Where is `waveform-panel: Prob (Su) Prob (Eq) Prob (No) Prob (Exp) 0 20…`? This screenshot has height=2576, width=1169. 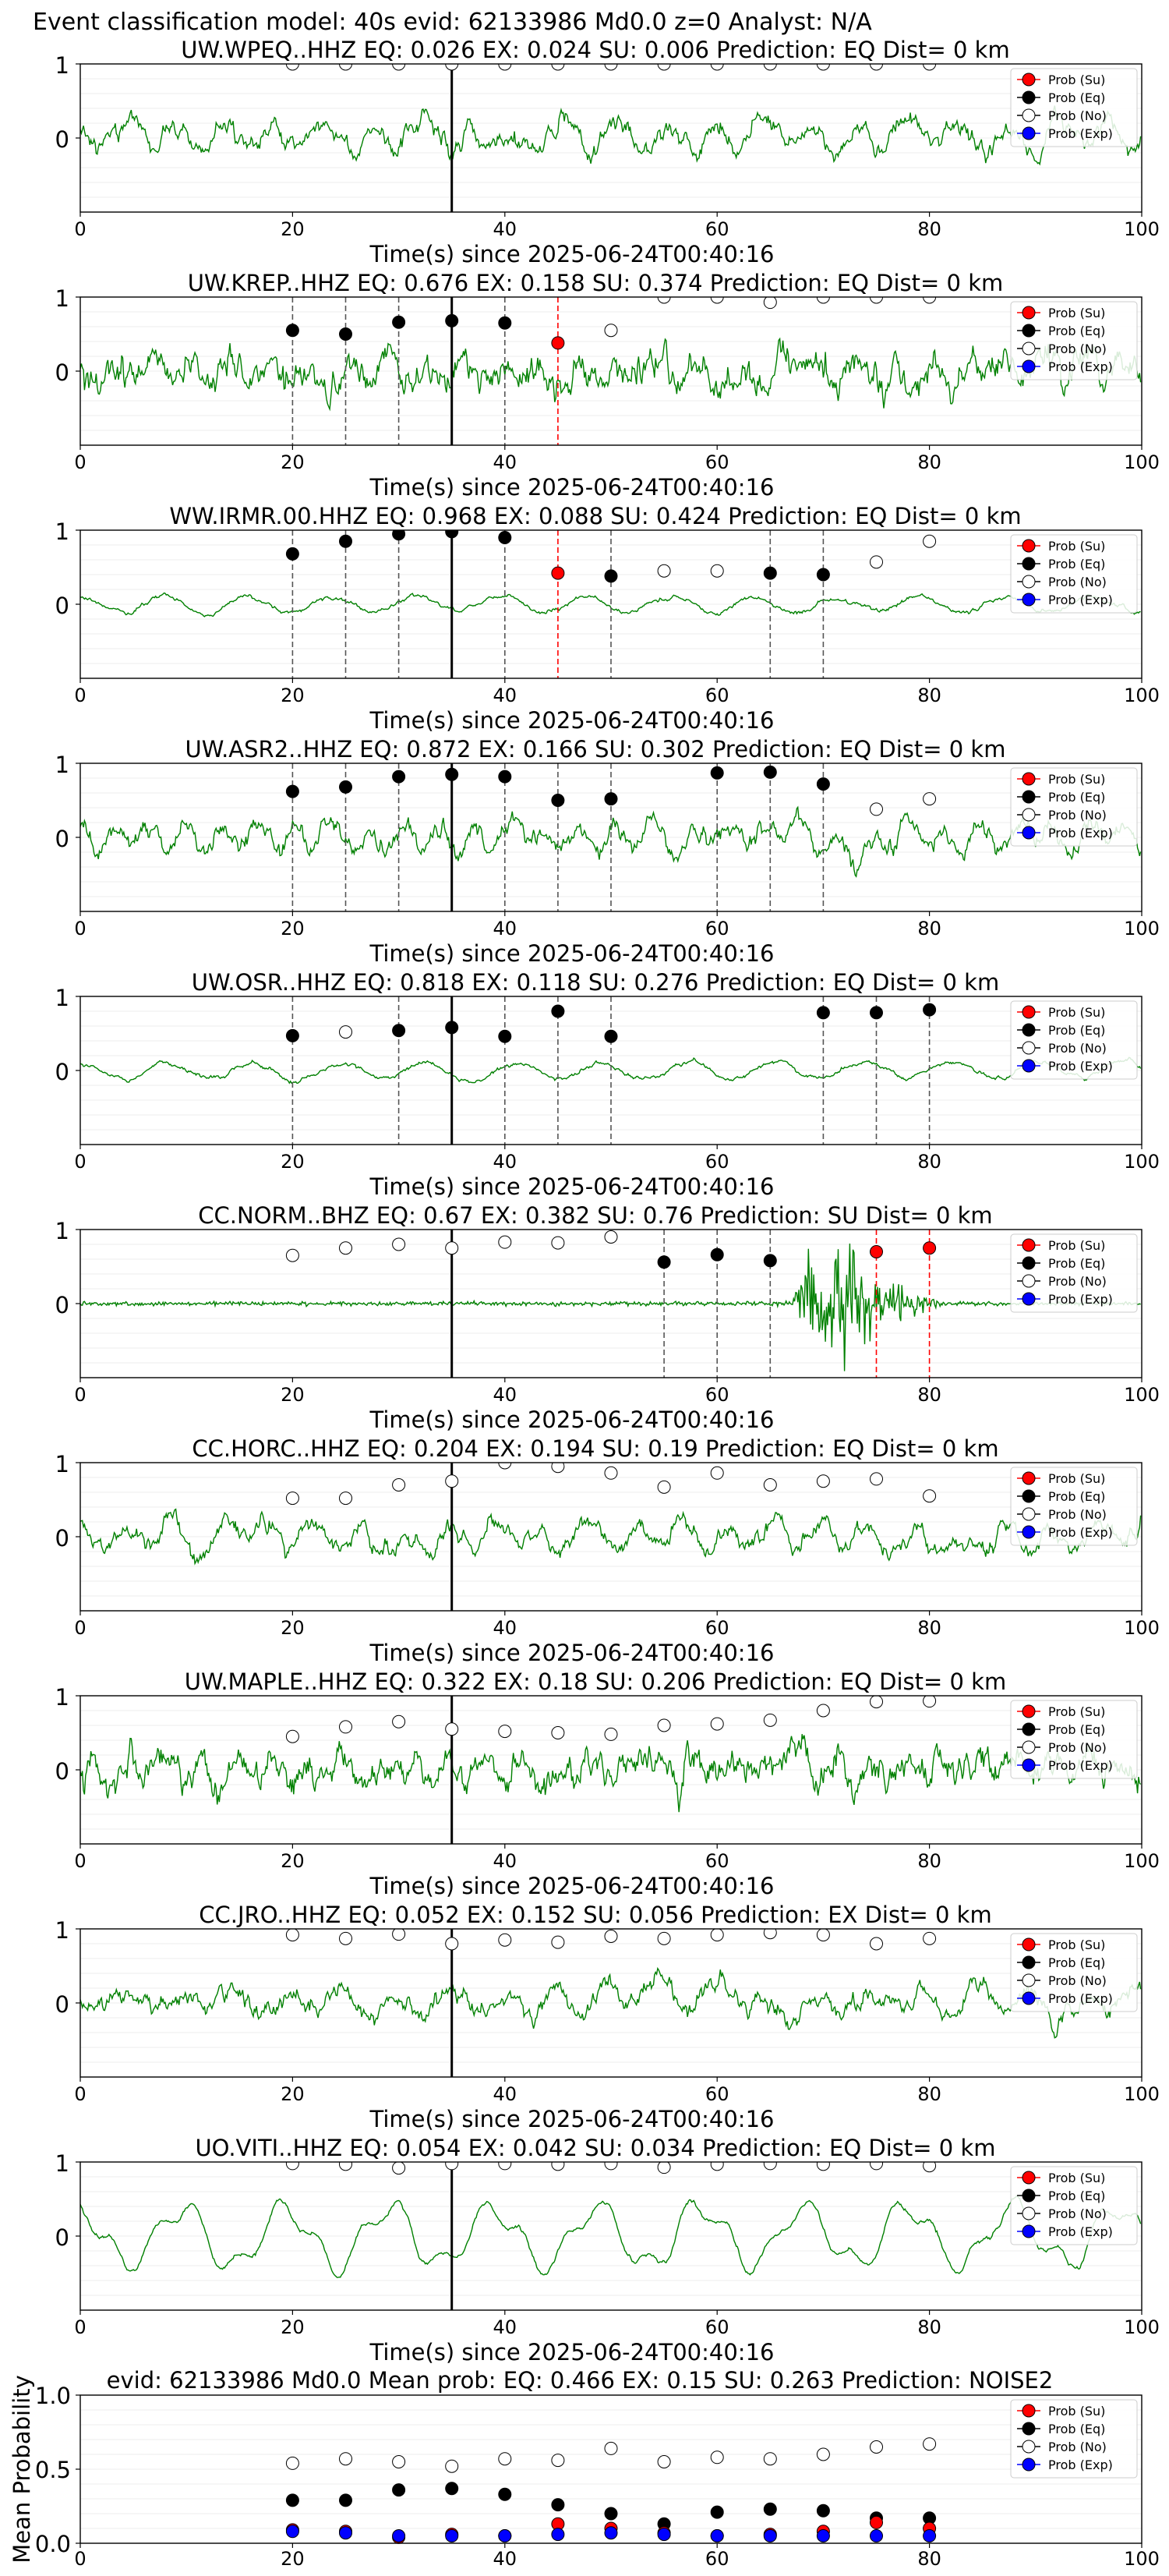 waveform-panel: Prob (Su) Prob (Eq) Prob (No) Prob (Exp) 0 20… is located at coordinates (607, 152).